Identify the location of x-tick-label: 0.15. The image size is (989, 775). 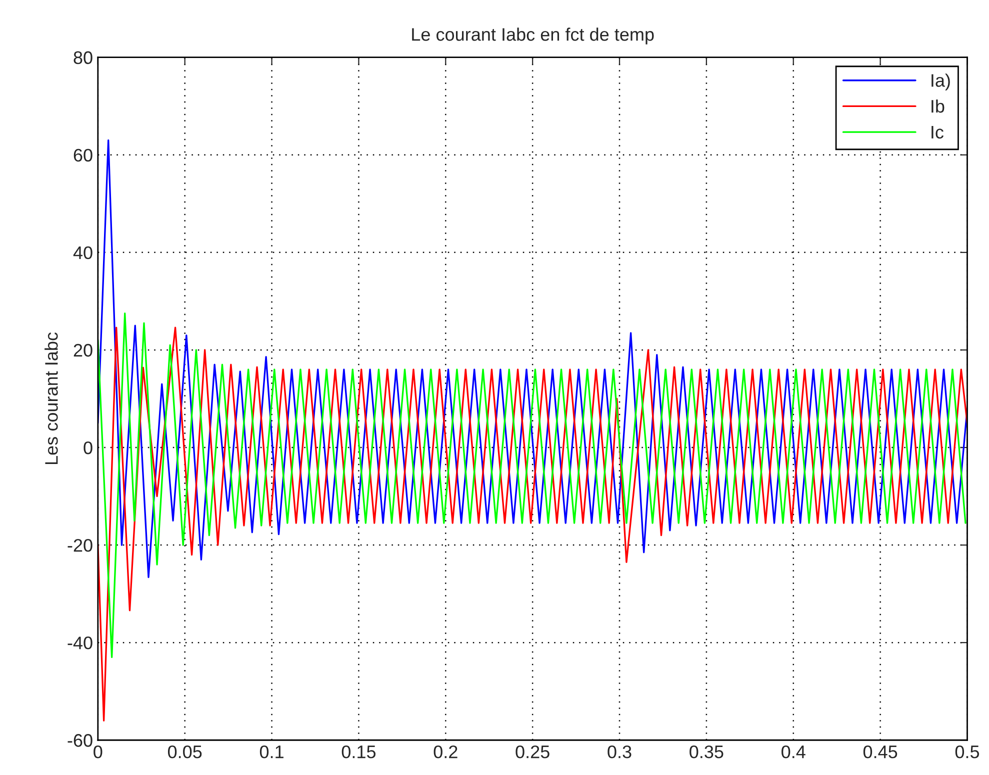
(359, 751).